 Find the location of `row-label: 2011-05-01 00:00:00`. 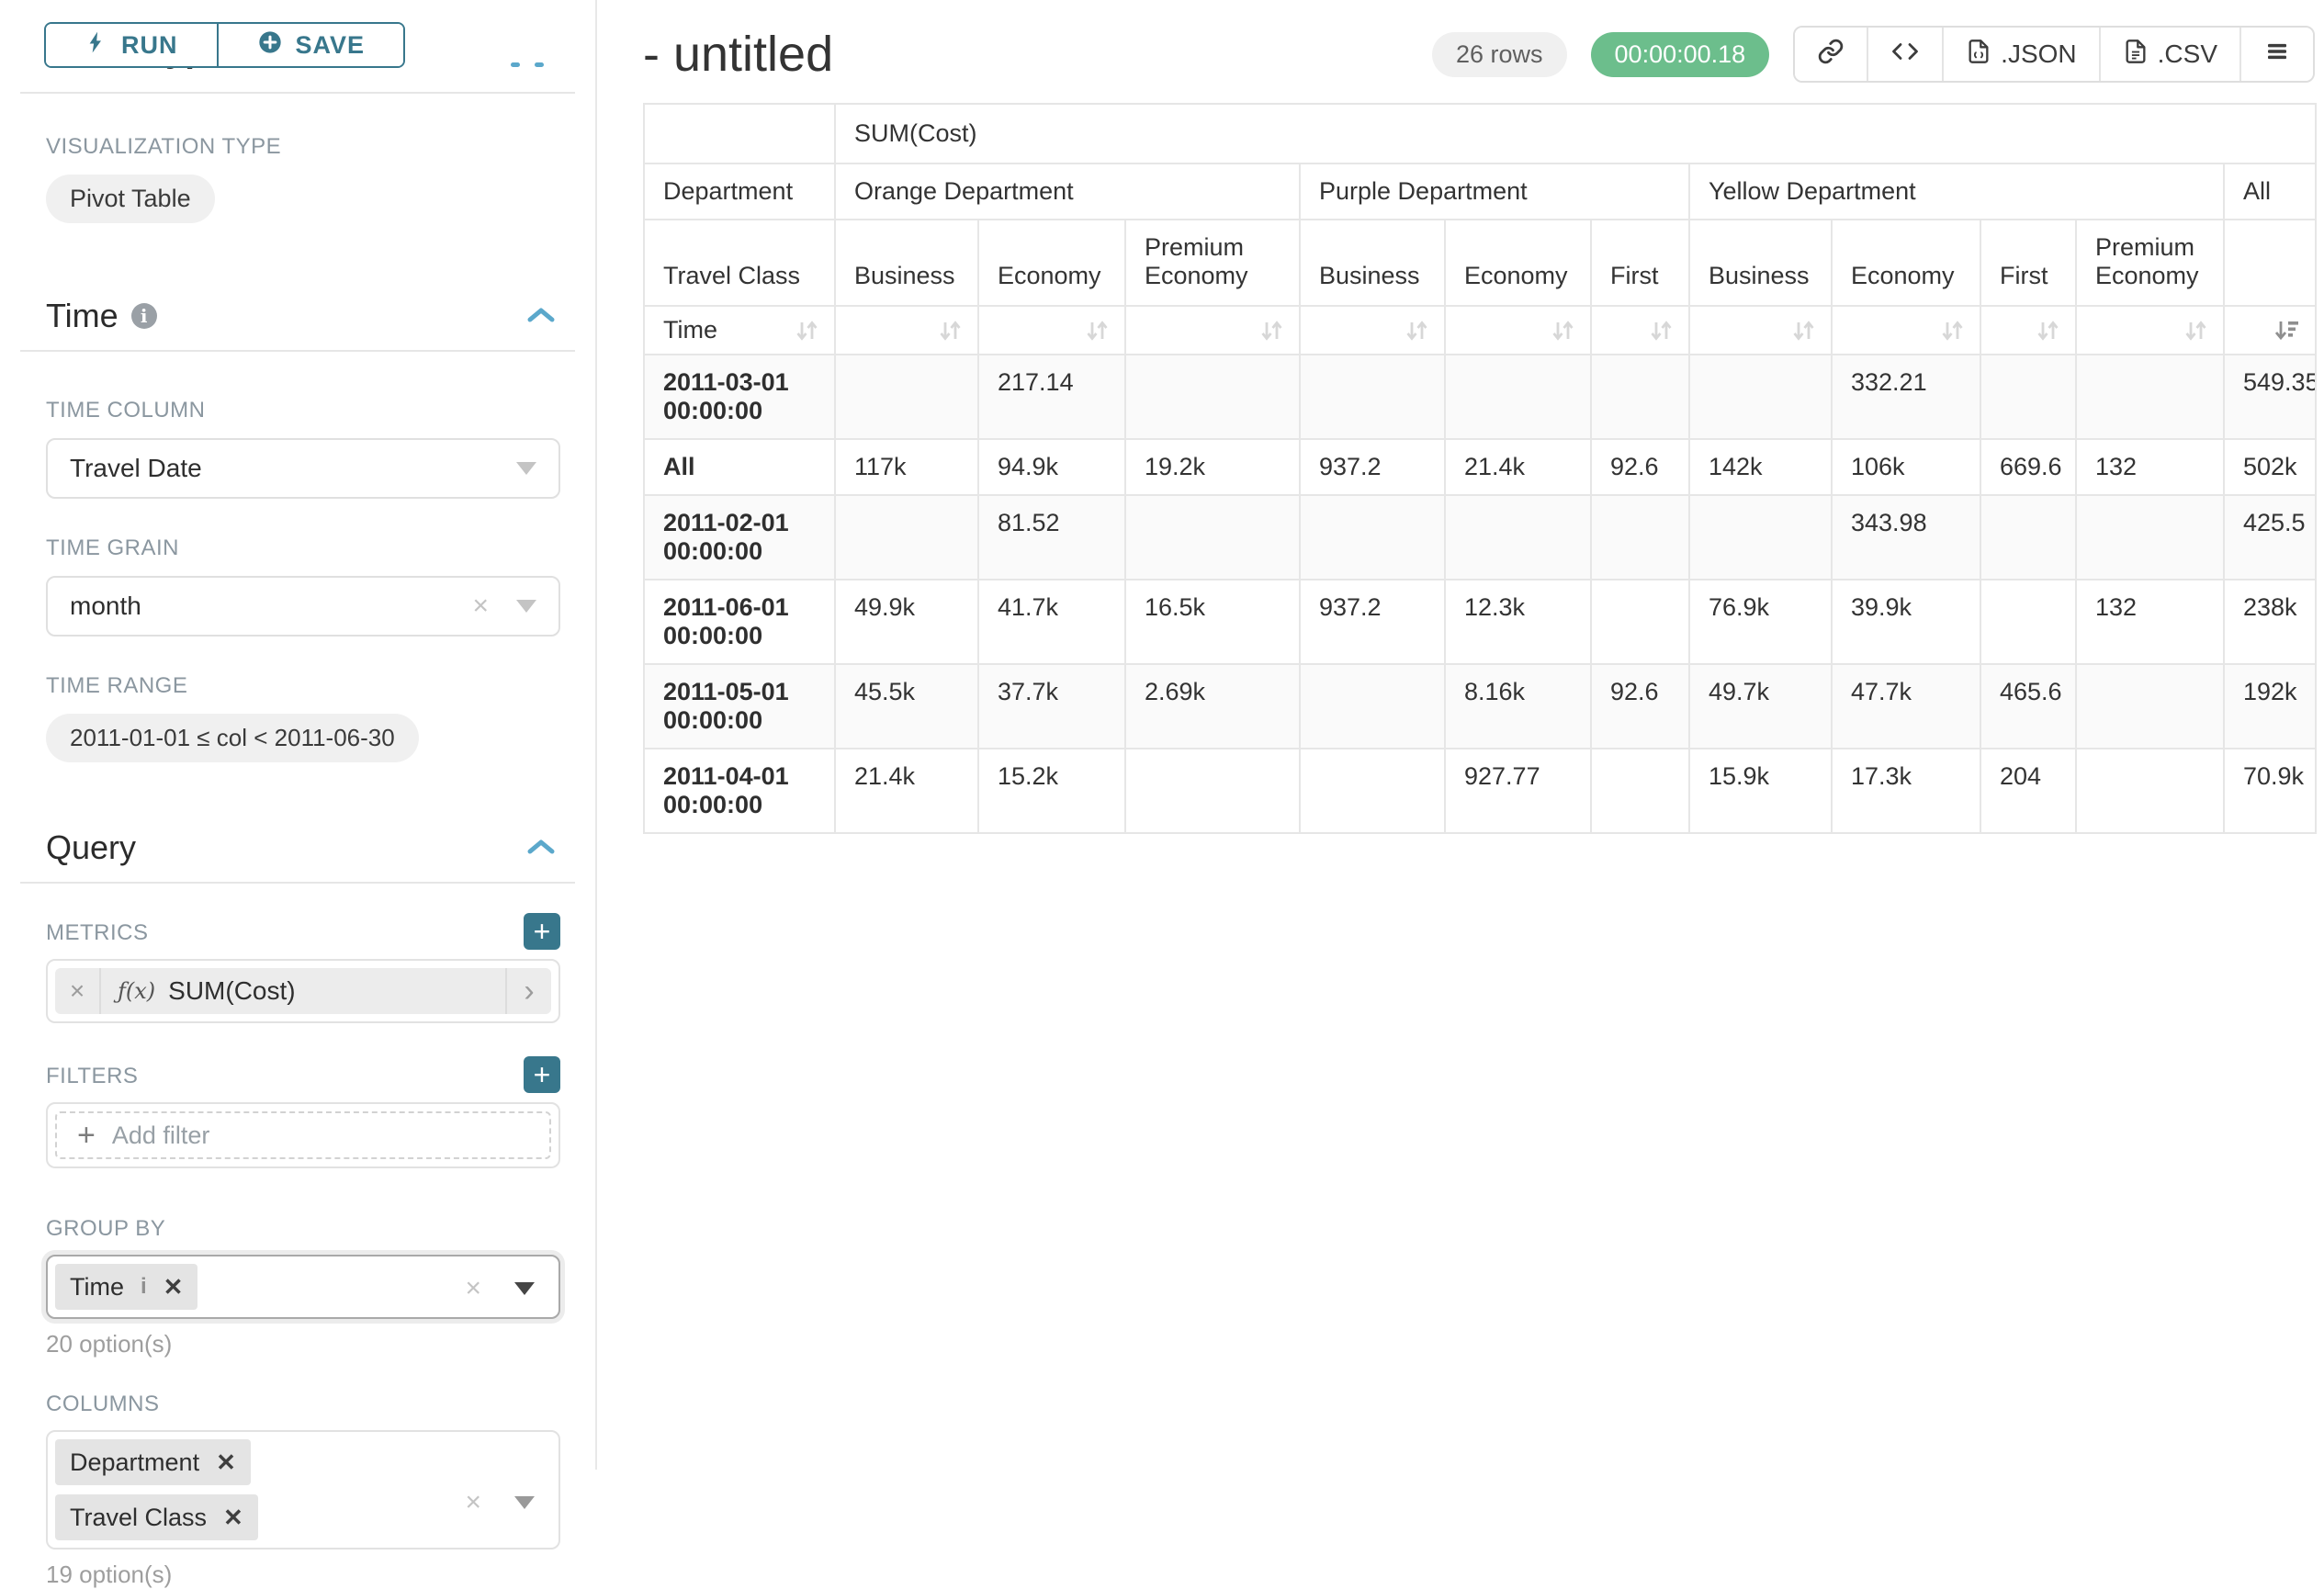

row-label: 2011-05-01 00:00:00 is located at coordinates (739, 706).